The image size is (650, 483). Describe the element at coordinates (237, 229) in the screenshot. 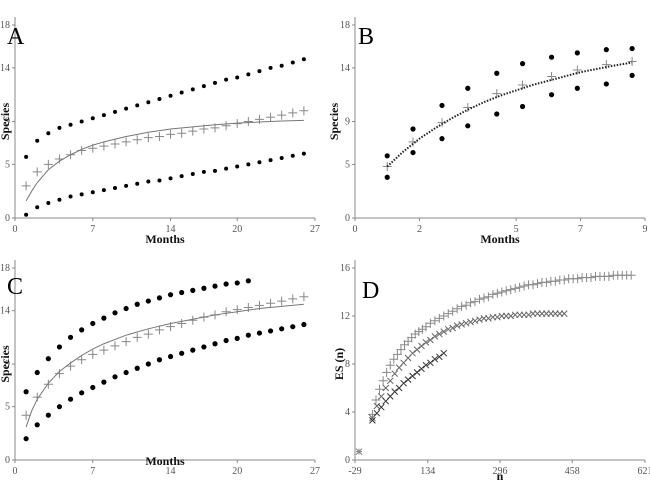

I see `x-tick-label: 20` at that location.